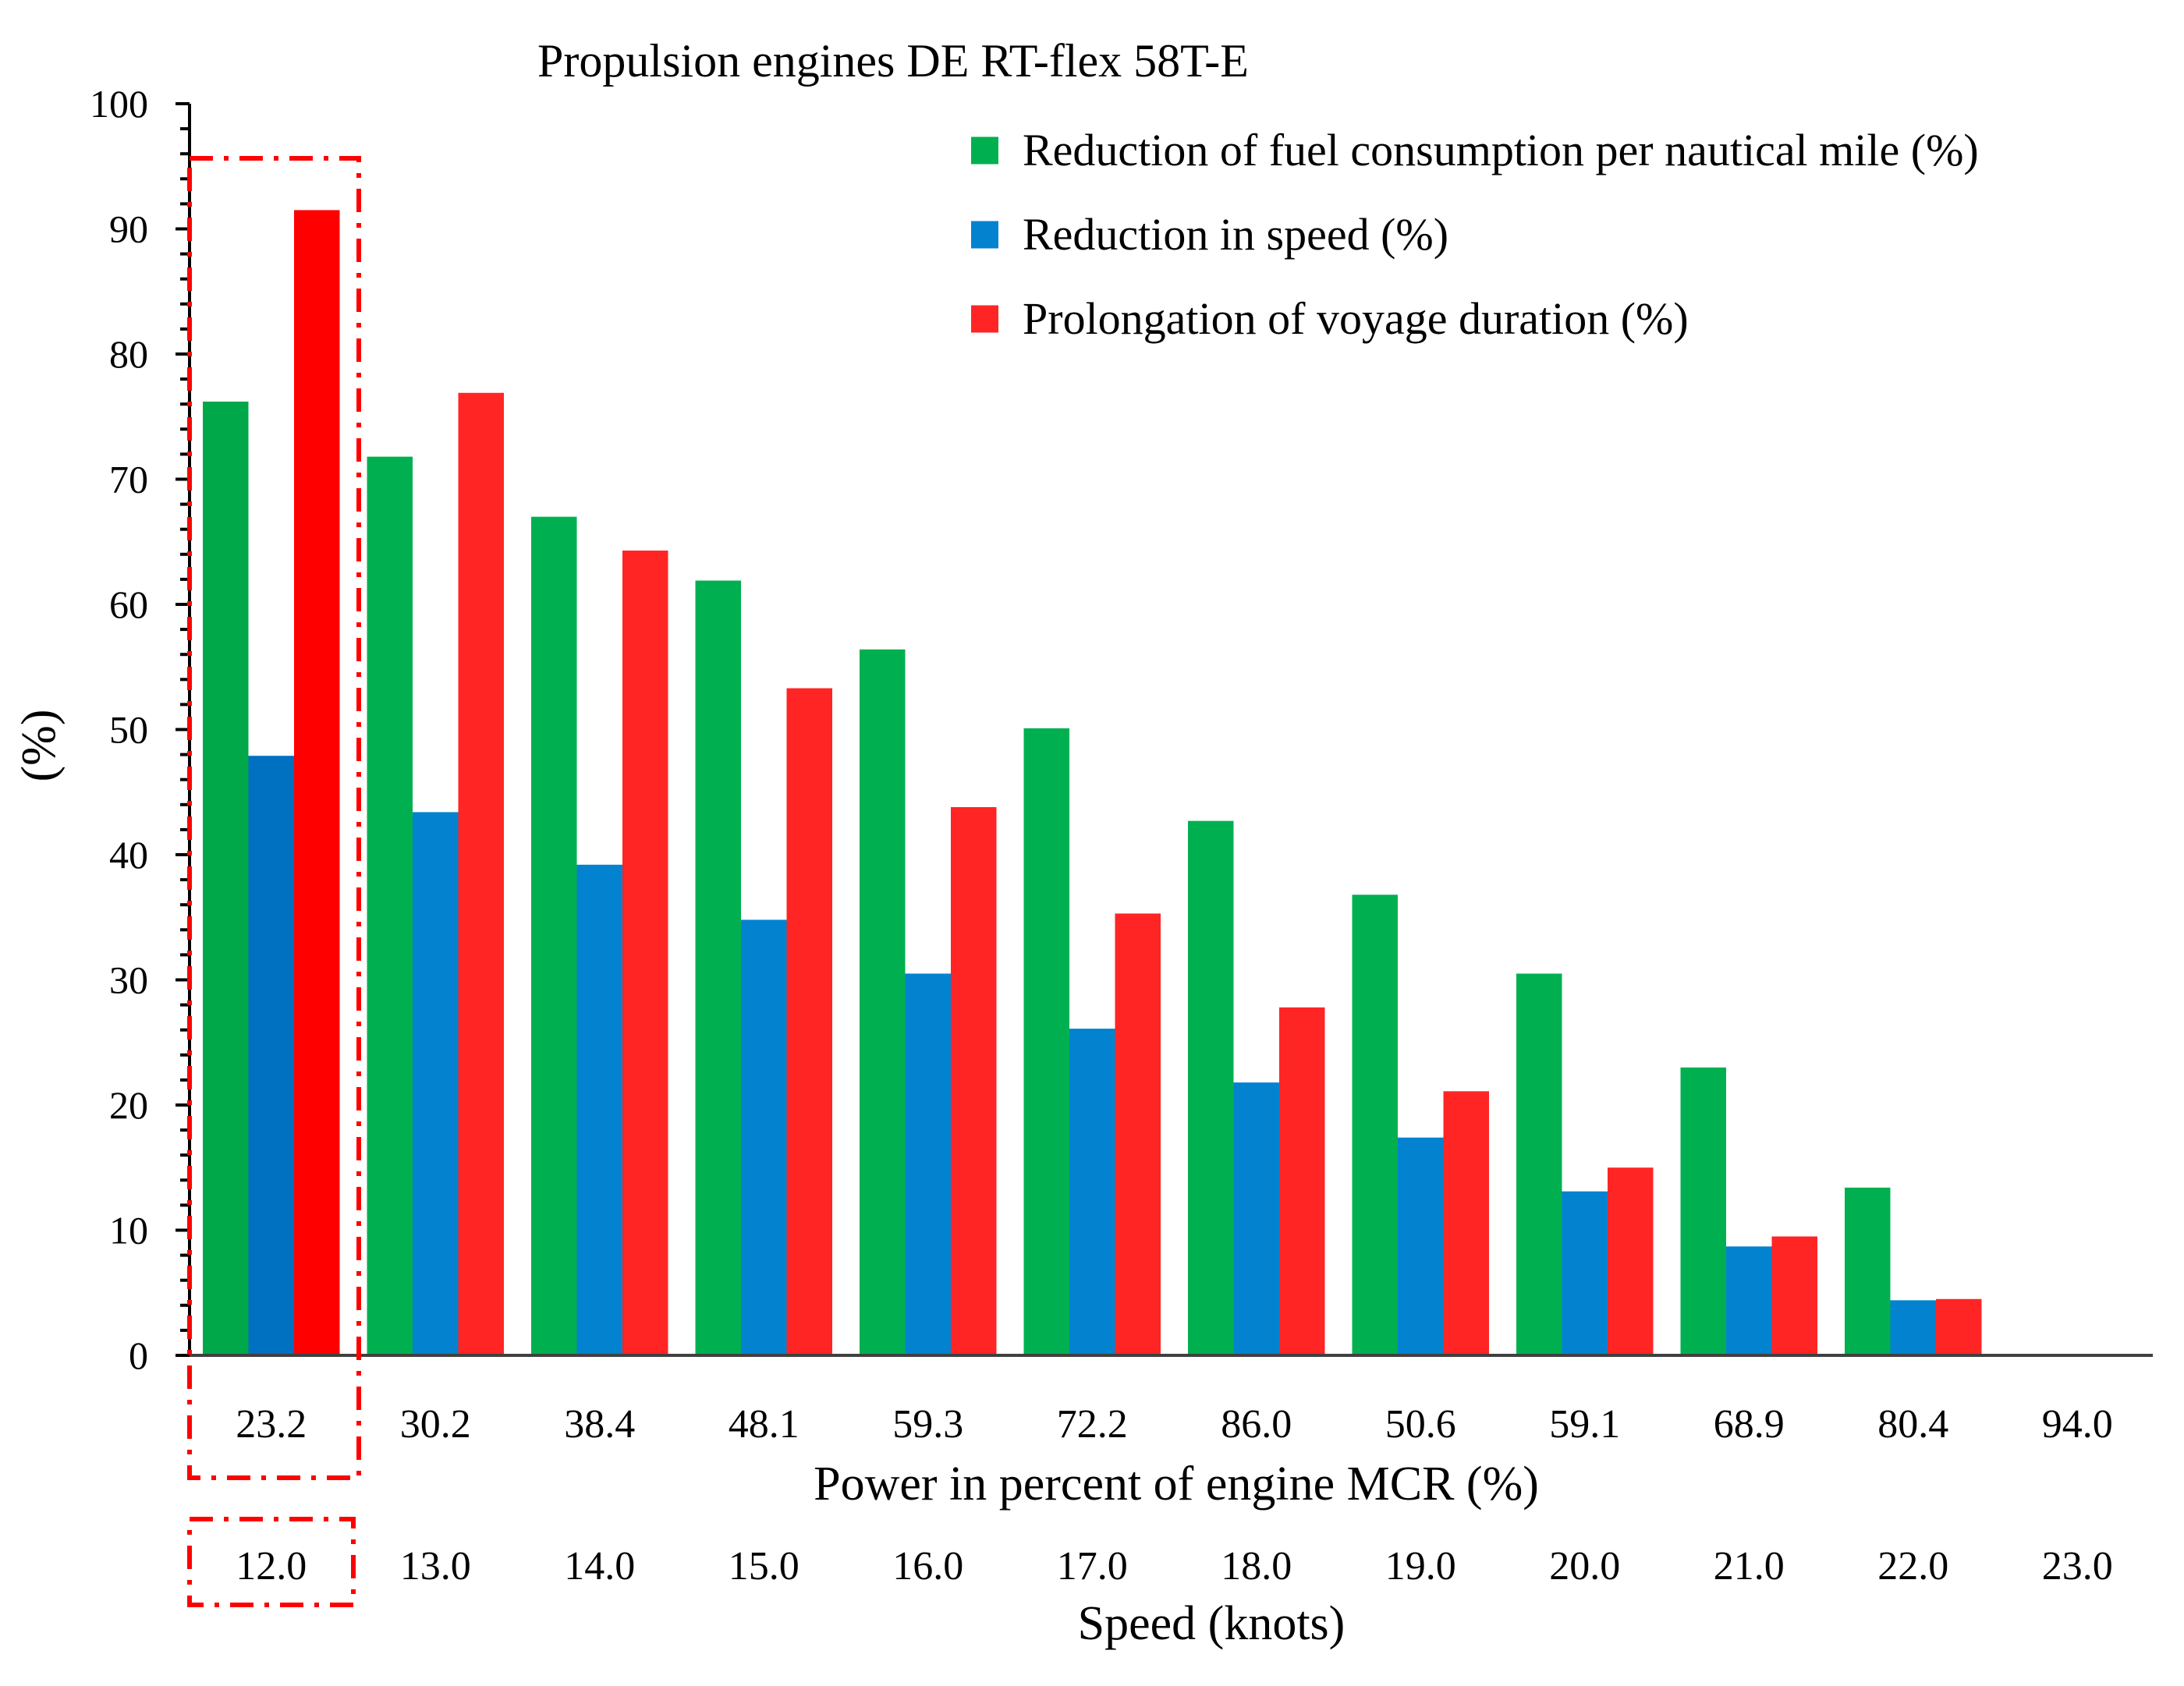 This screenshot has width=2184, height=1686. Describe the element at coordinates (128, 980) in the screenshot. I see `y-tick-label: 30` at that location.